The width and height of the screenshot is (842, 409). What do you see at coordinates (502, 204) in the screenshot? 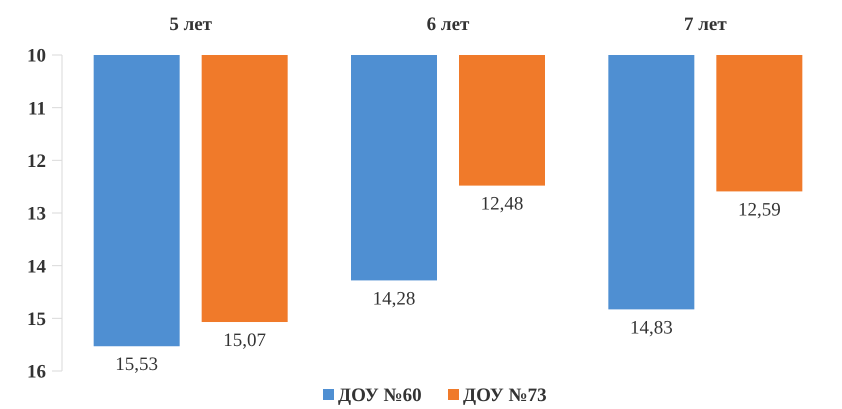
I see `data-label: 12,48` at bounding box center [502, 204].